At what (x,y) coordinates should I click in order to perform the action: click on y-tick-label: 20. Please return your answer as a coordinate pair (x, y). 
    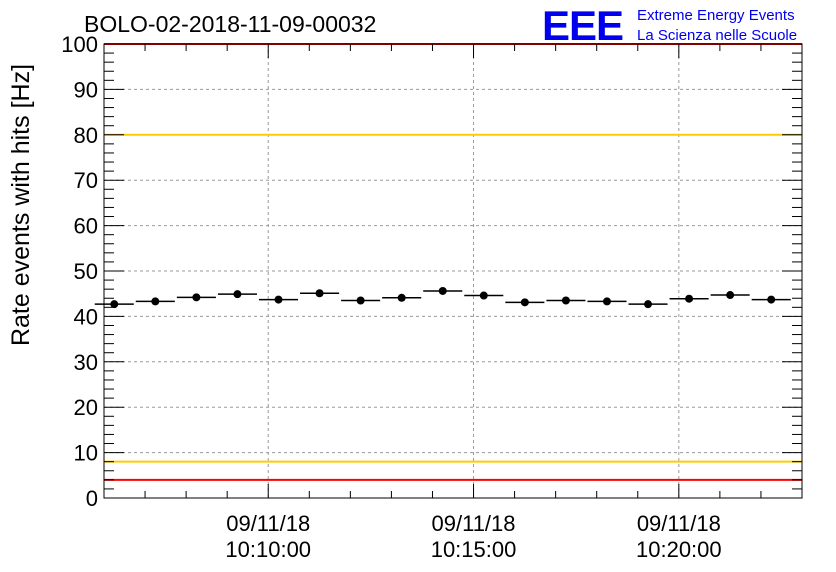
    Looking at the image, I should click on (86, 407).